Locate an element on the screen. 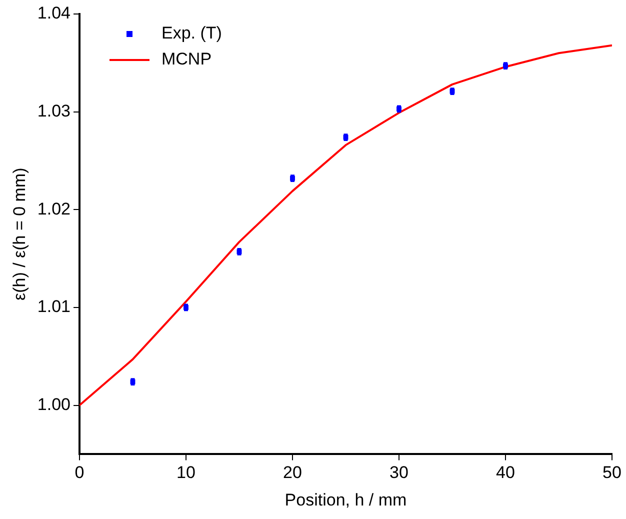 The height and width of the screenshot is (519, 626). legend-label: MCNP is located at coordinates (186, 59).